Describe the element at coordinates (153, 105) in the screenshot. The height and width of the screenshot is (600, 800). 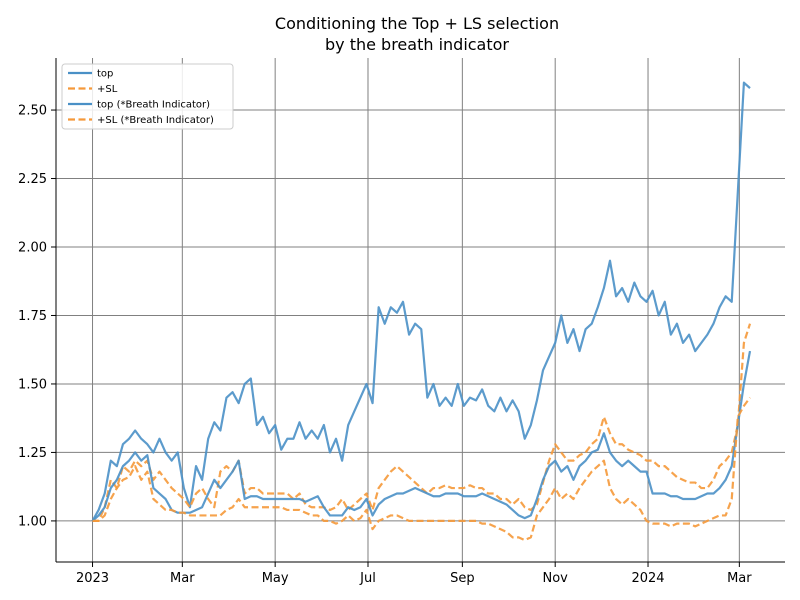
I see `legend-label: top (*Breath Indicator)` at that location.